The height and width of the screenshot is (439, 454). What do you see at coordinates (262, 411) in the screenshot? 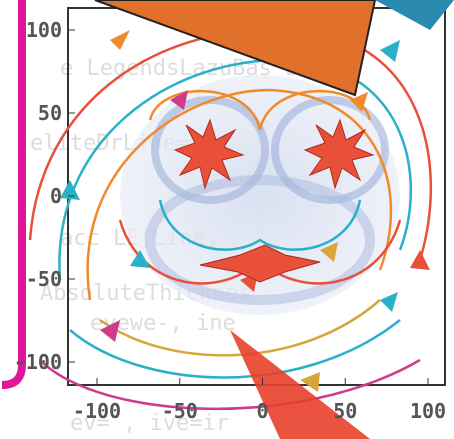
I see `x-tick-label: 0` at bounding box center [262, 411].